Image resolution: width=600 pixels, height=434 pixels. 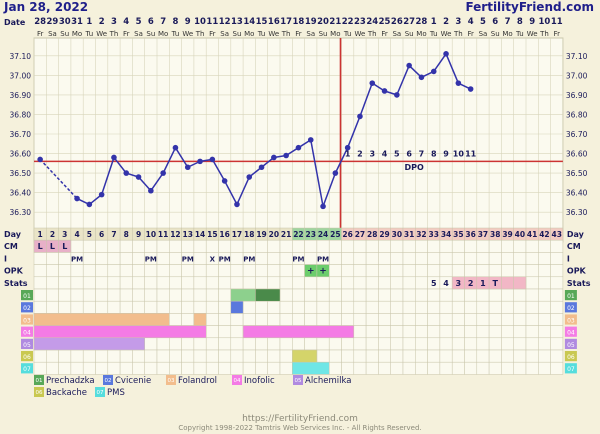 What do you see at coordinates (422, 22) in the screenshot?
I see `date-number: 28` at bounding box center [422, 22].